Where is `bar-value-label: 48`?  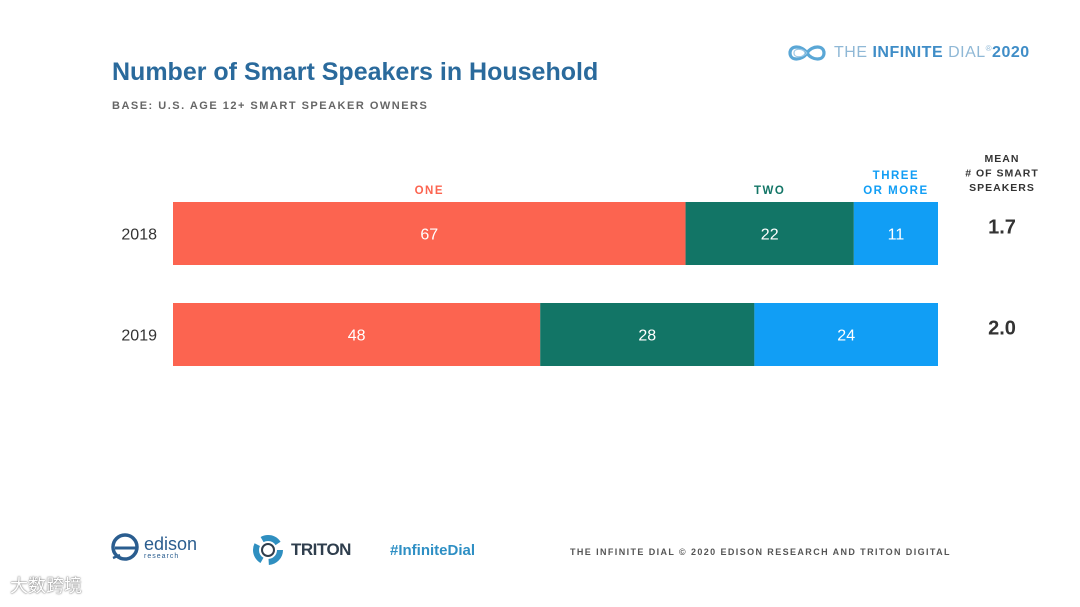
bar-value-label: 48 is located at coordinates (357, 336).